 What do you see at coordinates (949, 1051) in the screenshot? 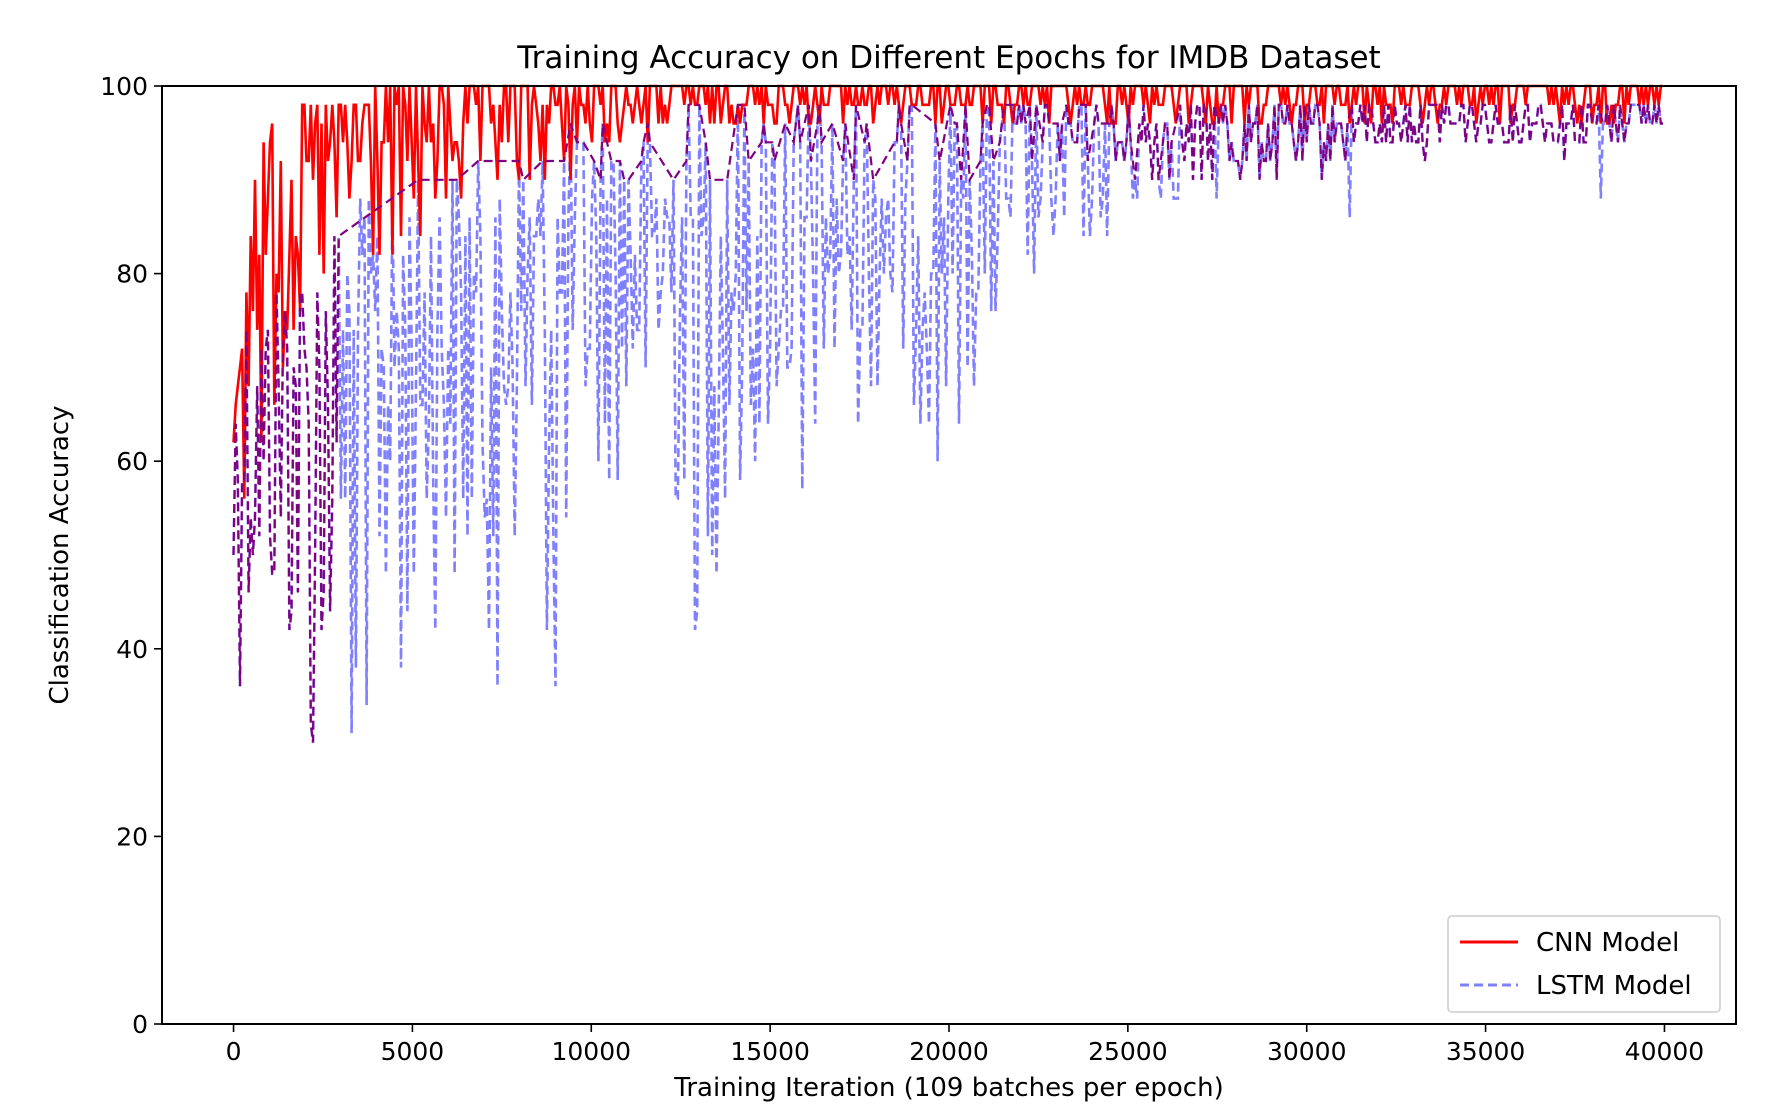
I see `x-tick-label: 20000` at bounding box center [949, 1051].